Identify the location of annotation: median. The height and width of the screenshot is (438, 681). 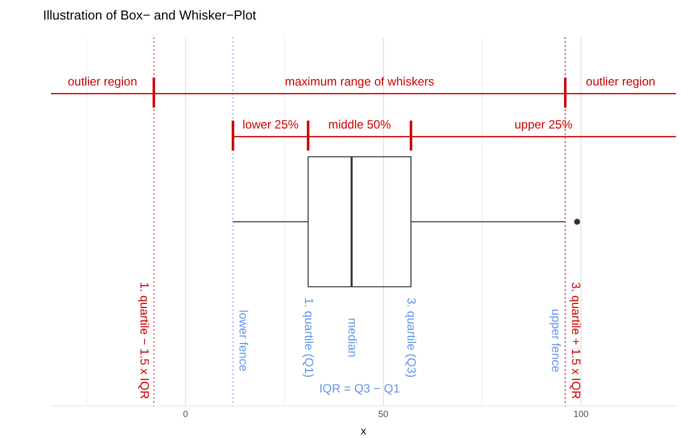
(352, 338).